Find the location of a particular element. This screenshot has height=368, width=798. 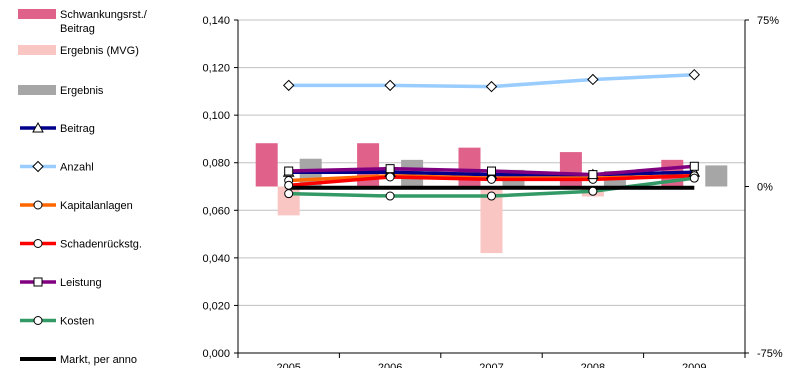

legend-entry: Ergebnis is located at coordinates (61, 91).